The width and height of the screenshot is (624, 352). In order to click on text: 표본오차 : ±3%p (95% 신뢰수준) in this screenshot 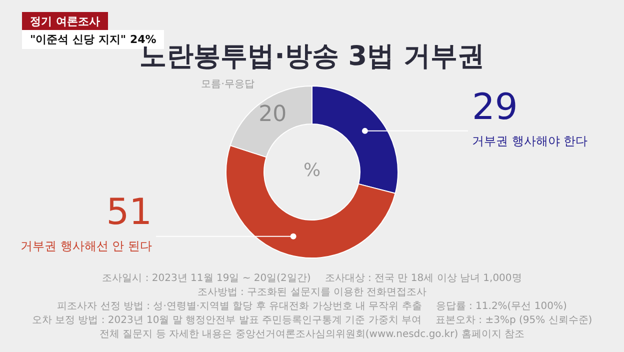, I will do `click(513, 320)`.